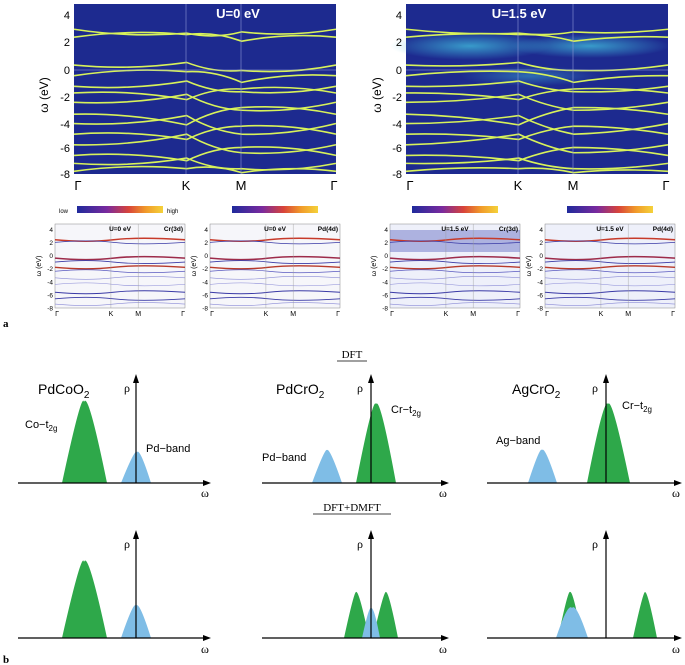  I want to click on t2g-label: Co−t2g, so click(41, 426).